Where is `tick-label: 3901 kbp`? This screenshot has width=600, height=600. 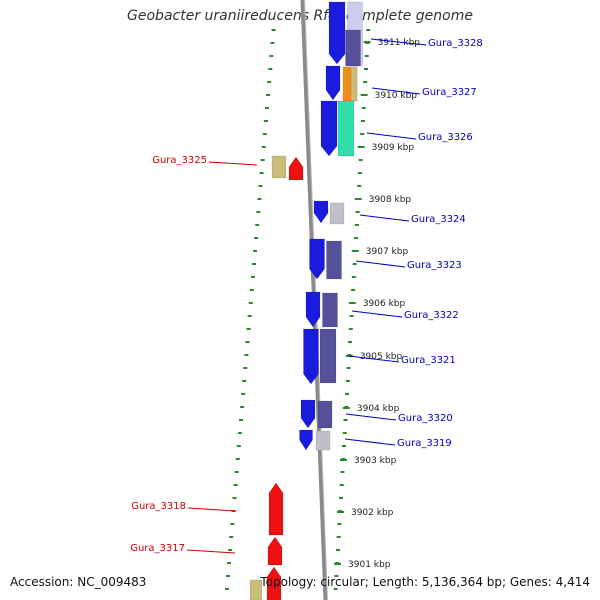
tick-label: 3901 kbp is located at coordinates (369, 565).